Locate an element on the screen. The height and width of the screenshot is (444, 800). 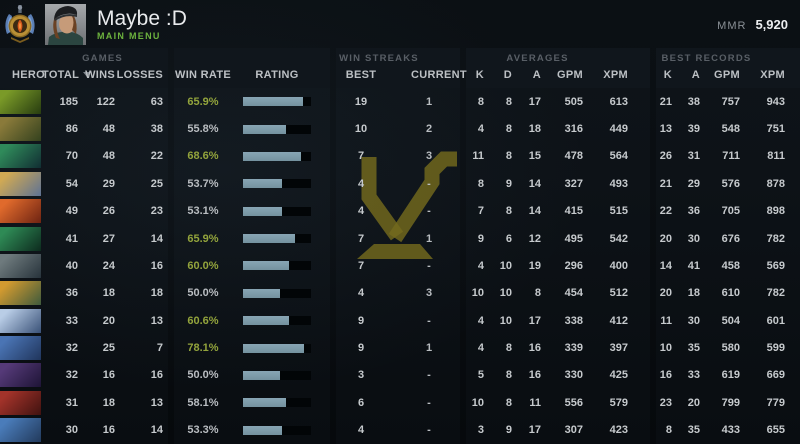
col-wins: WINS is located at coordinates (100, 75).